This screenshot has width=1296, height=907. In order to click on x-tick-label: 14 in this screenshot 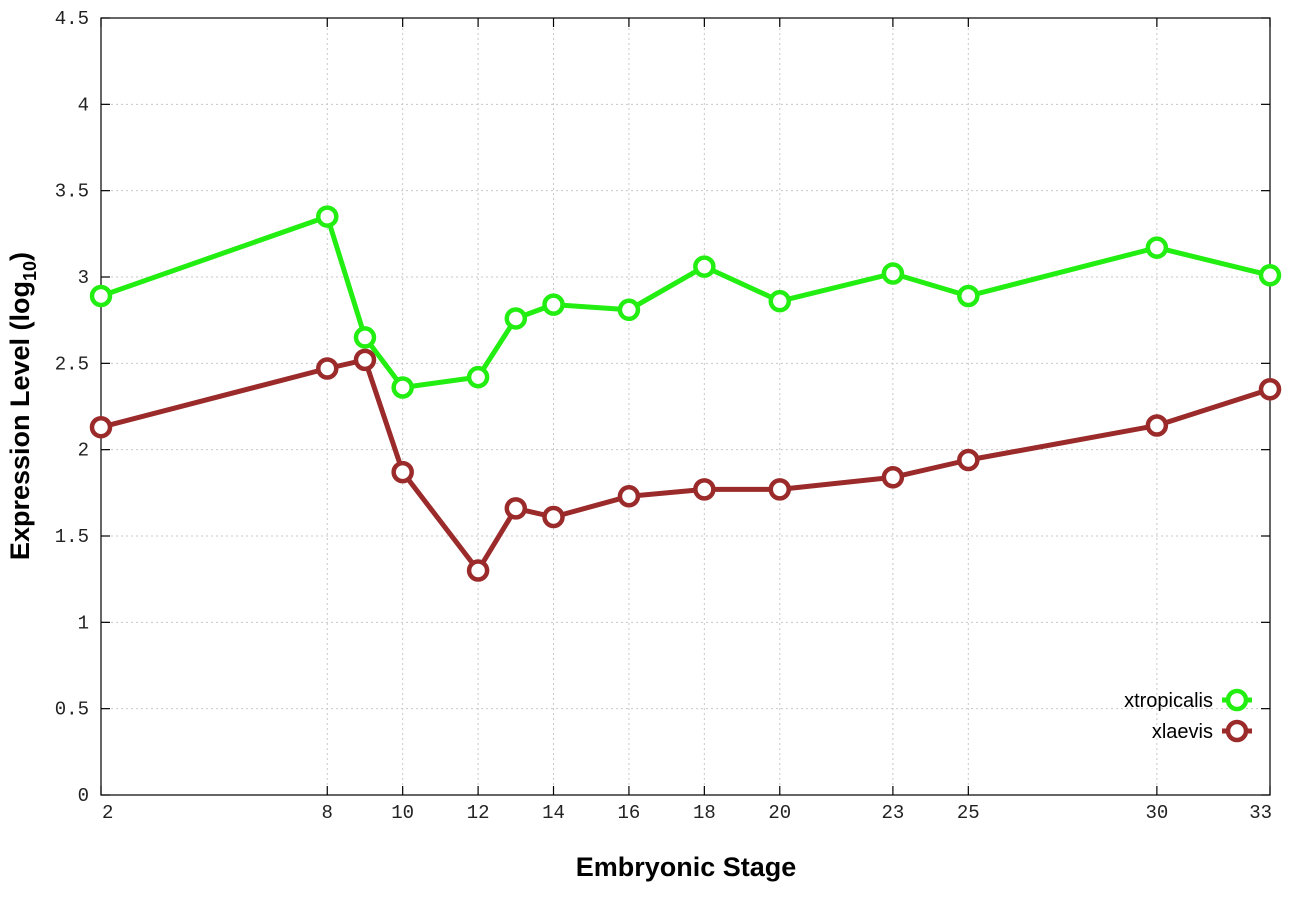, I will do `click(553, 813)`.